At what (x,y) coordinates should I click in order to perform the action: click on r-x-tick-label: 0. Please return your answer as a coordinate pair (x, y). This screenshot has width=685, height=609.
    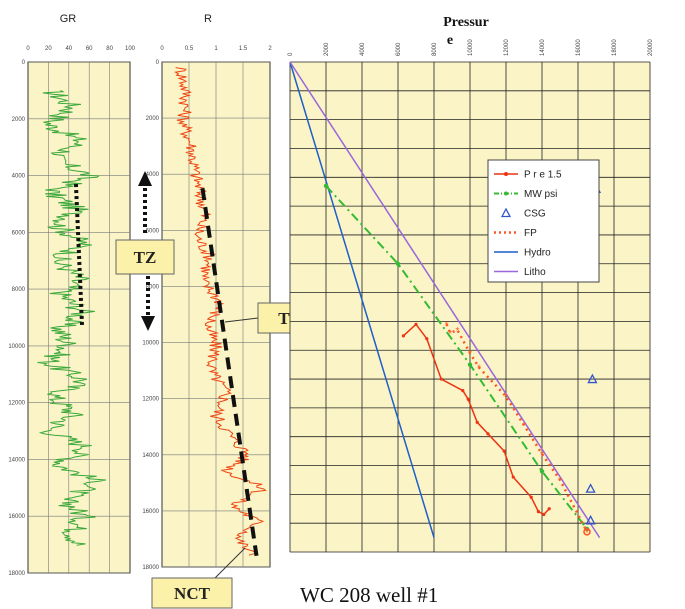
    Looking at the image, I should click on (162, 49).